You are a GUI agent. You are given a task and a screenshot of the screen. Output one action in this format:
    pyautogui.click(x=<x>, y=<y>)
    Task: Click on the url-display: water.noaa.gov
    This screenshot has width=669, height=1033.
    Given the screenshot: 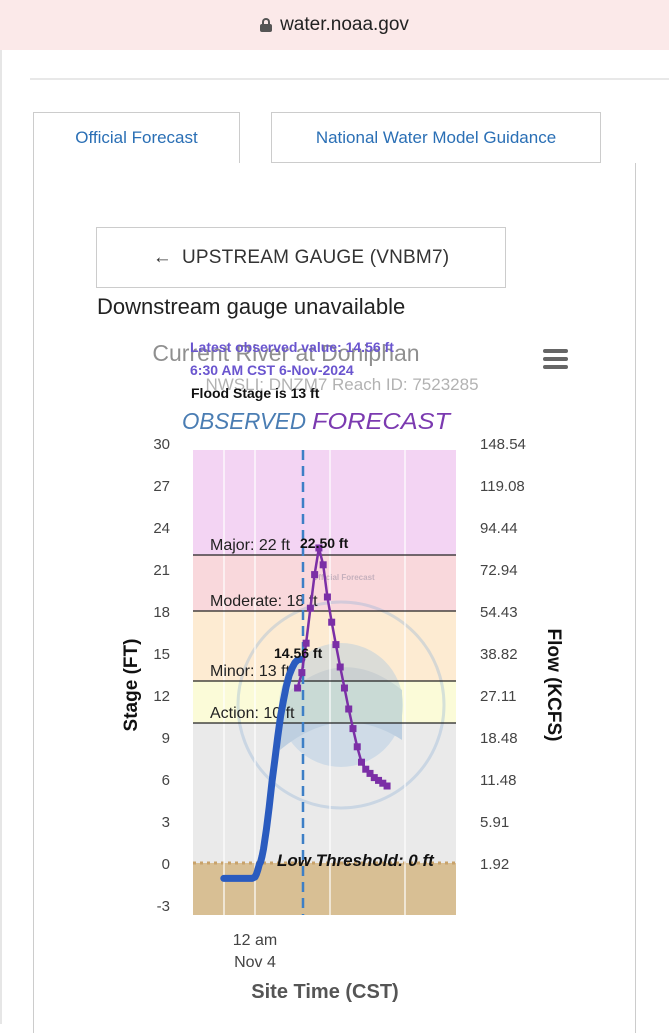 What is the action you would take?
    pyautogui.click(x=334, y=25)
    